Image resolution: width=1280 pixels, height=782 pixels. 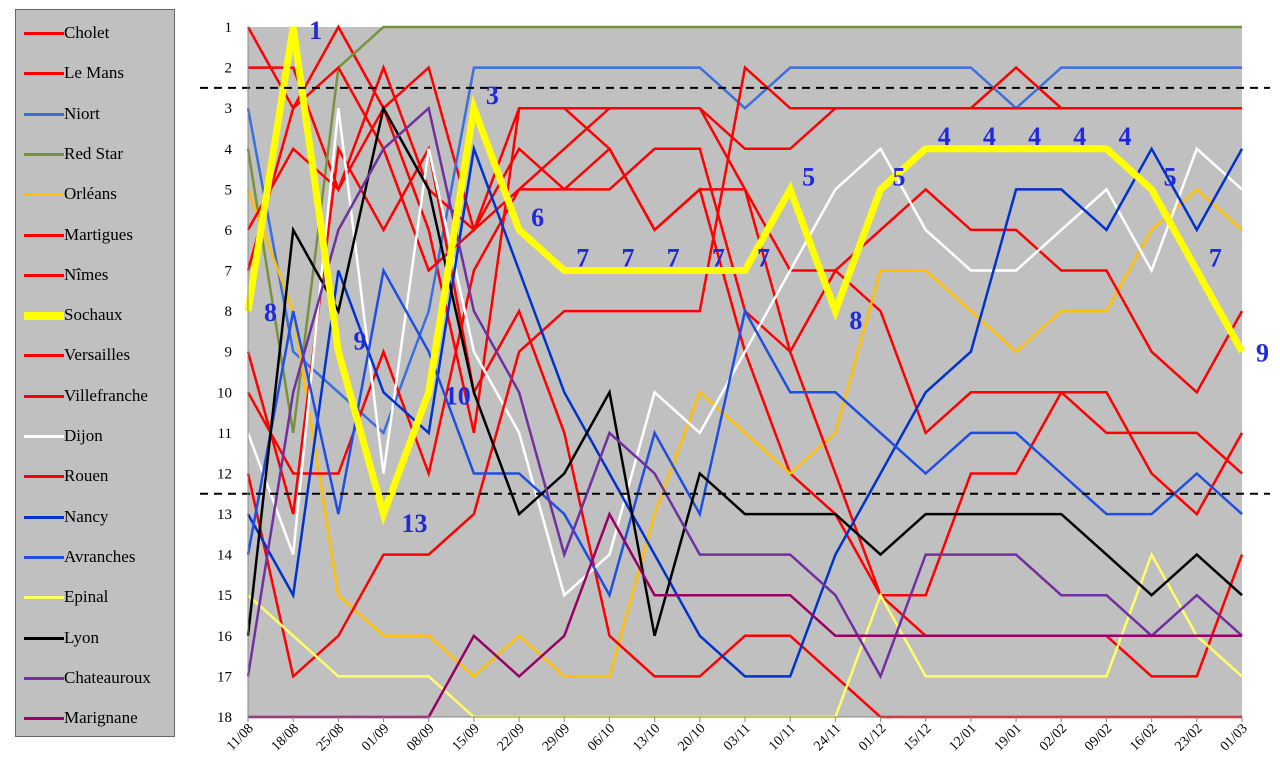 I want to click on legend-label: Martigues, so click(x=98, y=234).